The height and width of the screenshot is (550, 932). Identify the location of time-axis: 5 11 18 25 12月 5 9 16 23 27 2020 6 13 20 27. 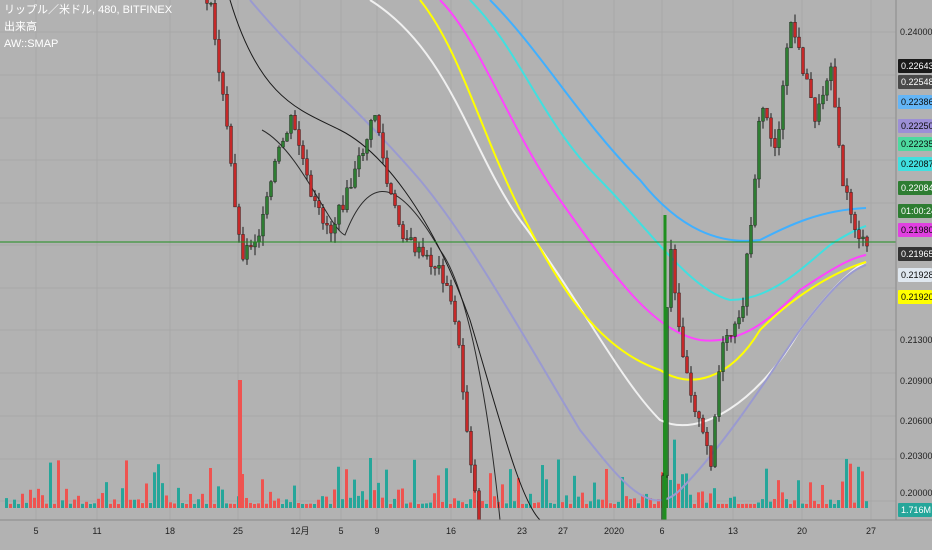
(466, 534).